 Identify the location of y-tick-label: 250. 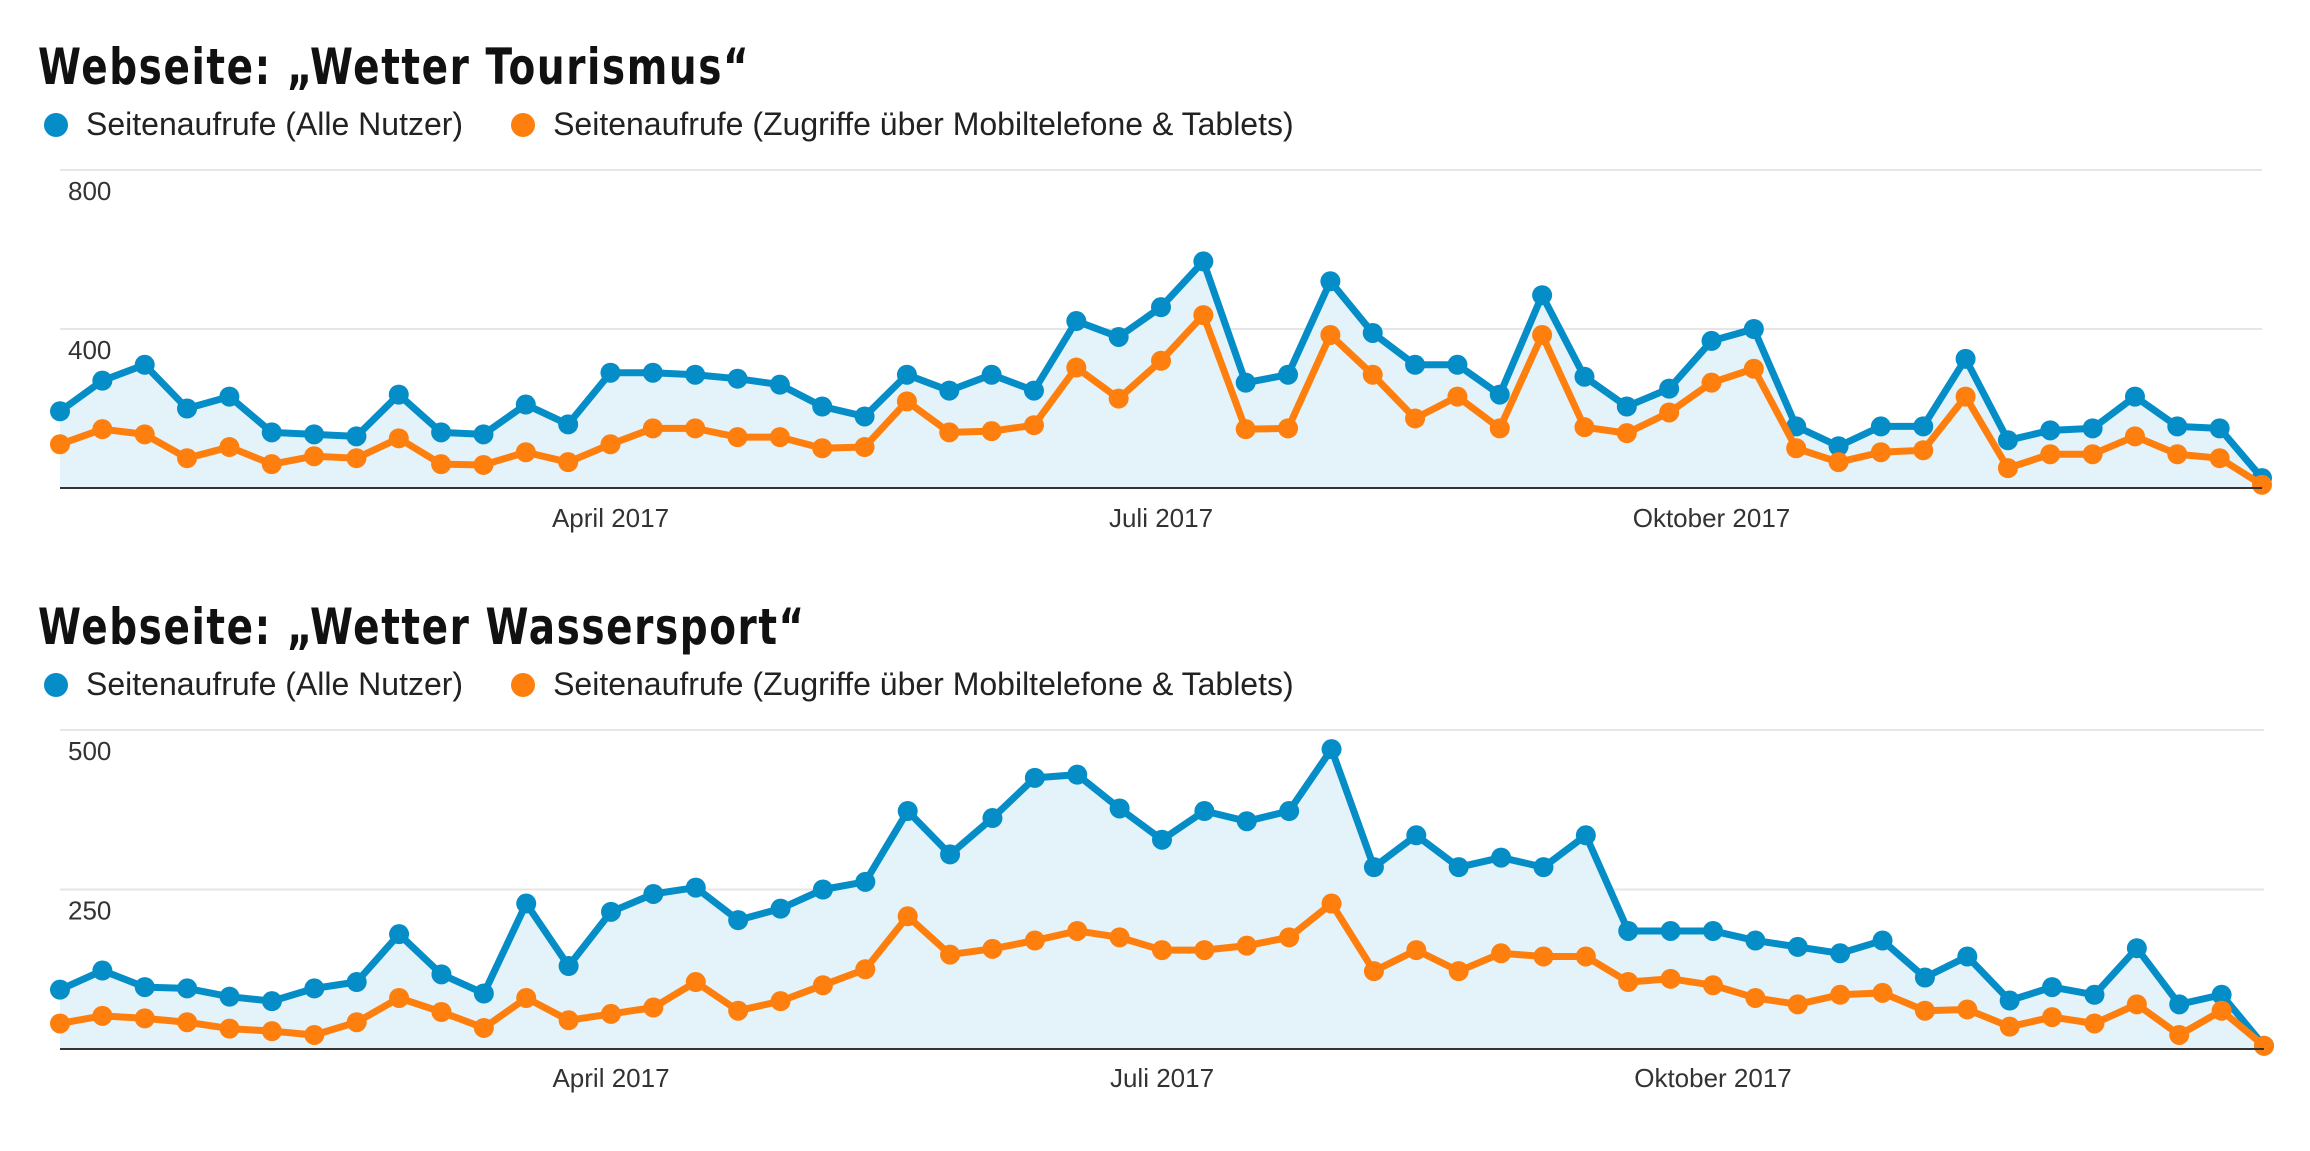
(89, 911).